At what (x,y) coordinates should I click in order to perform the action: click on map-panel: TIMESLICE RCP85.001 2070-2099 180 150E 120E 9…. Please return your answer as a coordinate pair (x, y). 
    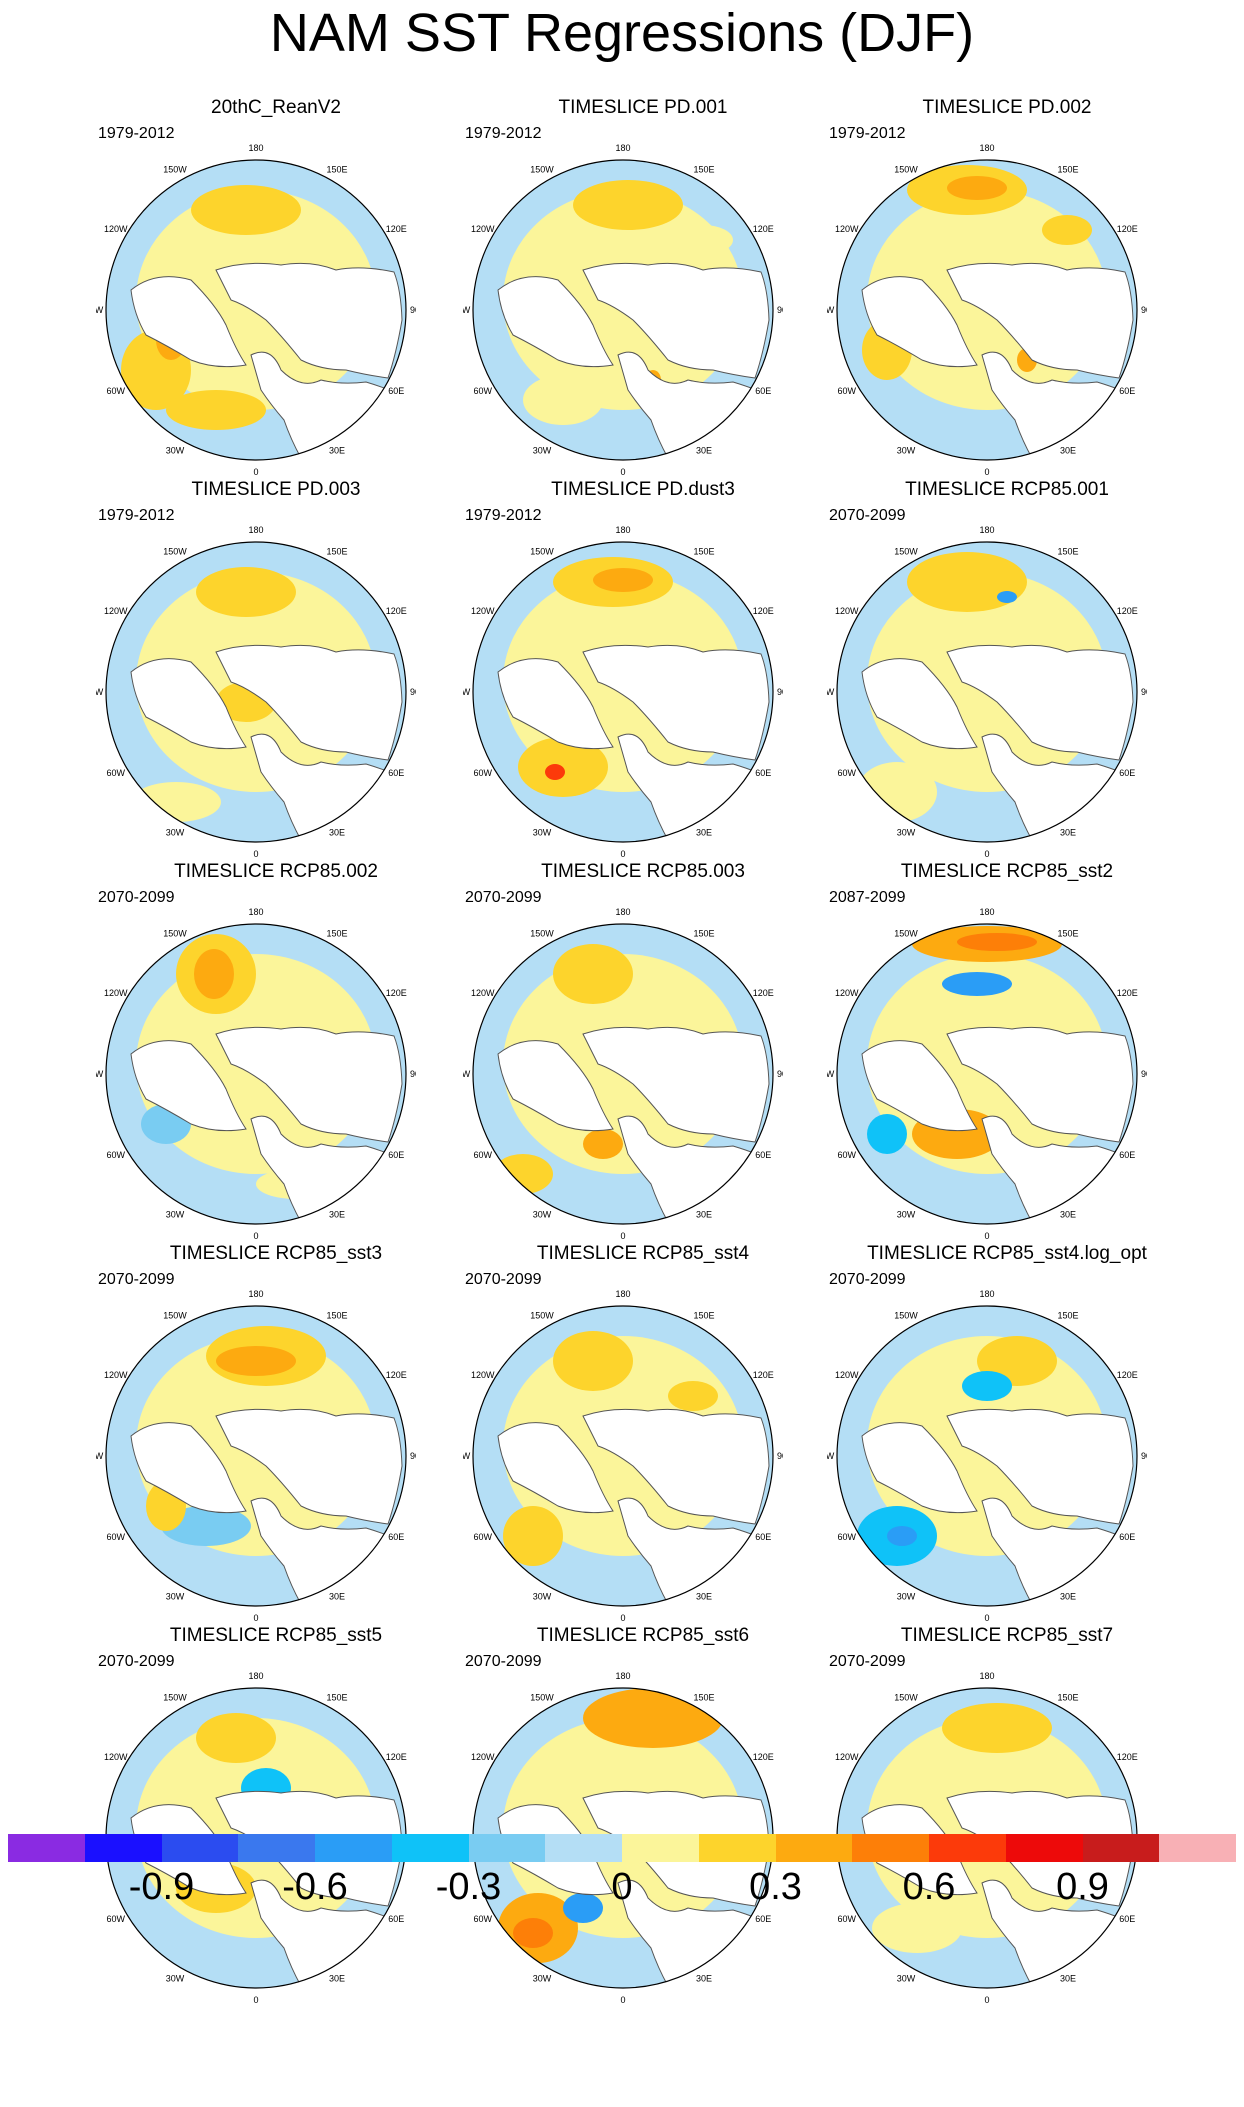
    Looking at the image, I should click on (1007, 668).